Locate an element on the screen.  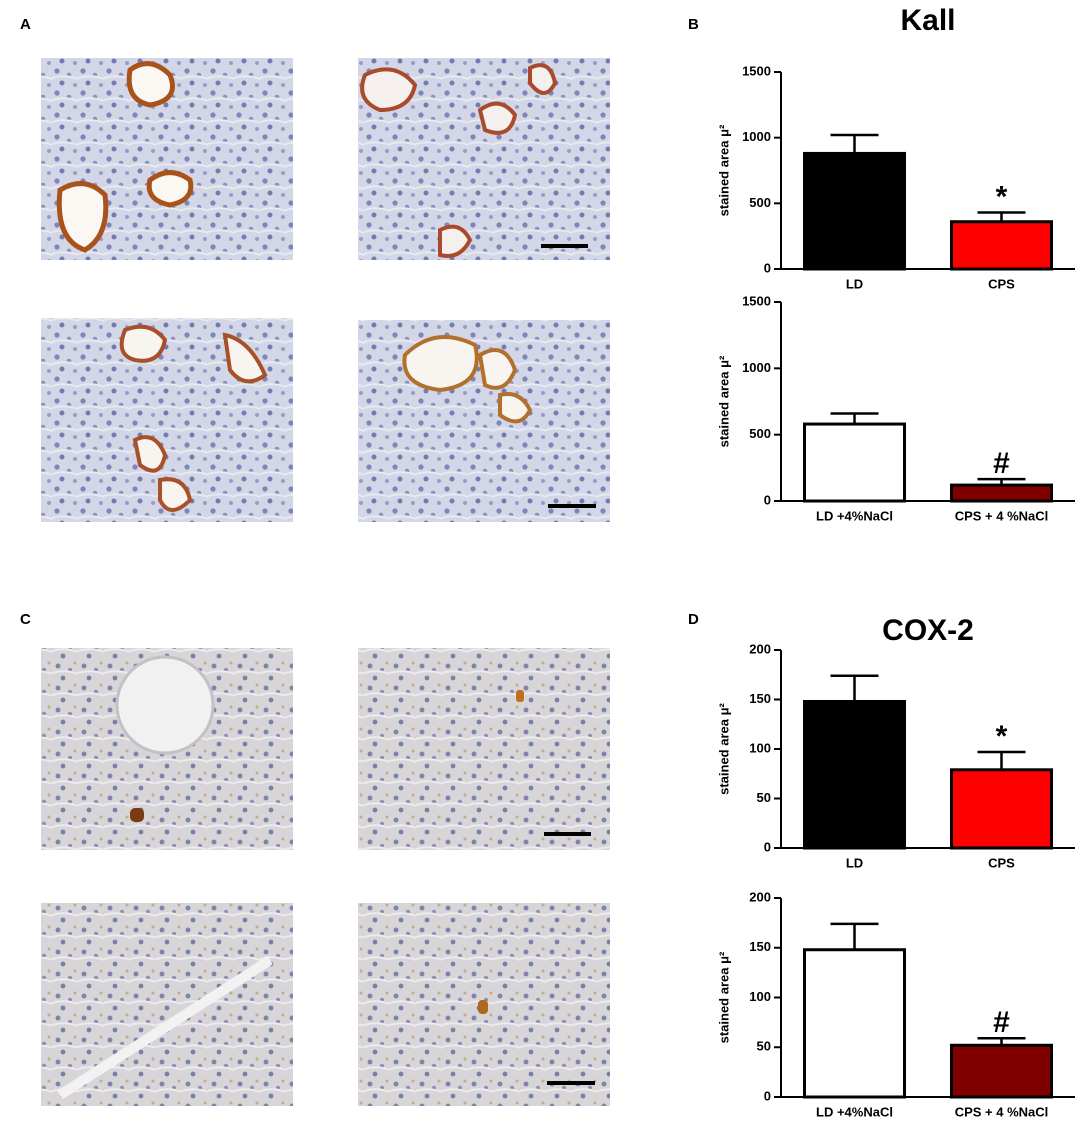
bar-chart: COX-2 stained area μ² 0 50 100 150 200 LD CPS * is located at coordinates (895, 742).